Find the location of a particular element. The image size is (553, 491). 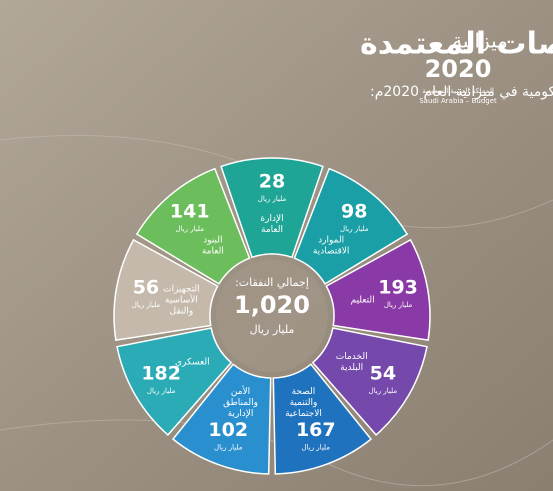

segment-value: 102 is located at coordinates (228, 430).